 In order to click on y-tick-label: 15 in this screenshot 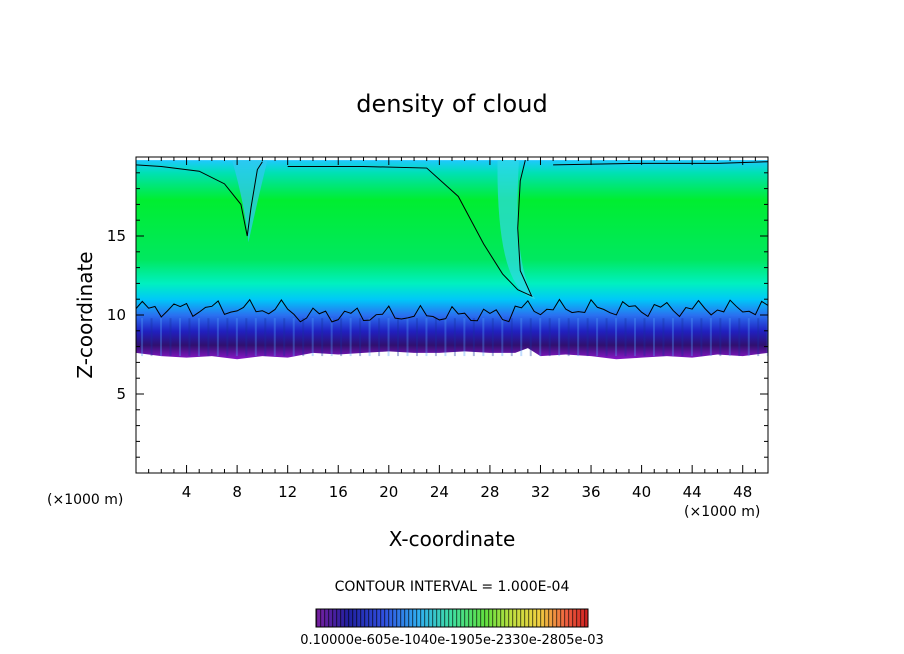, I will do `click(116, 236)`.